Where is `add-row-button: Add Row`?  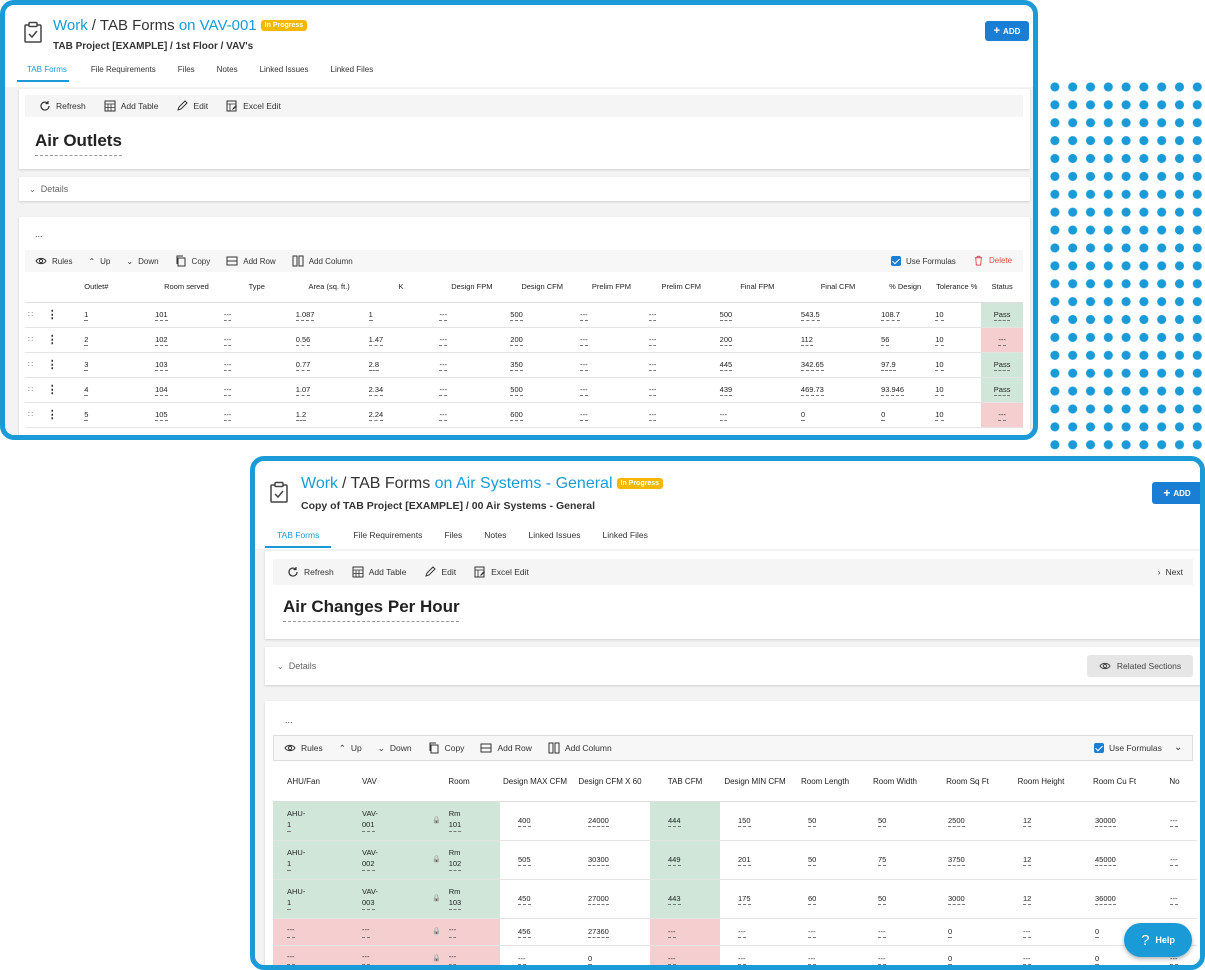
add-row-button: Add Row is located at coordinates (251, 261).